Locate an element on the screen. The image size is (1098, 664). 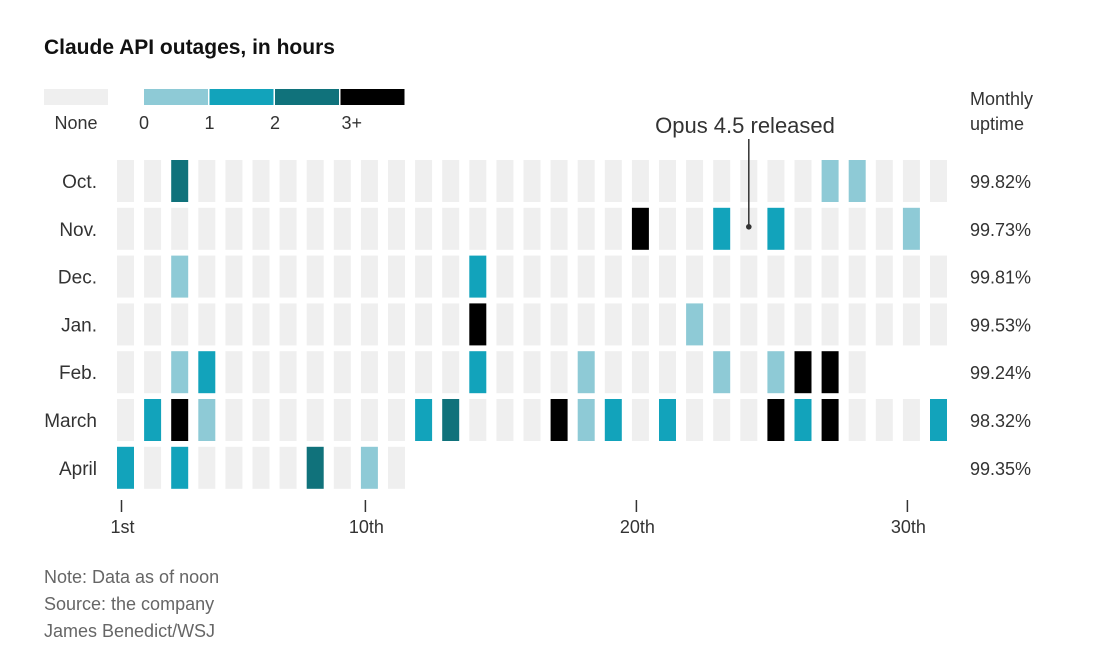
x-tick-label: 20th is located at coordinates (637, 527).